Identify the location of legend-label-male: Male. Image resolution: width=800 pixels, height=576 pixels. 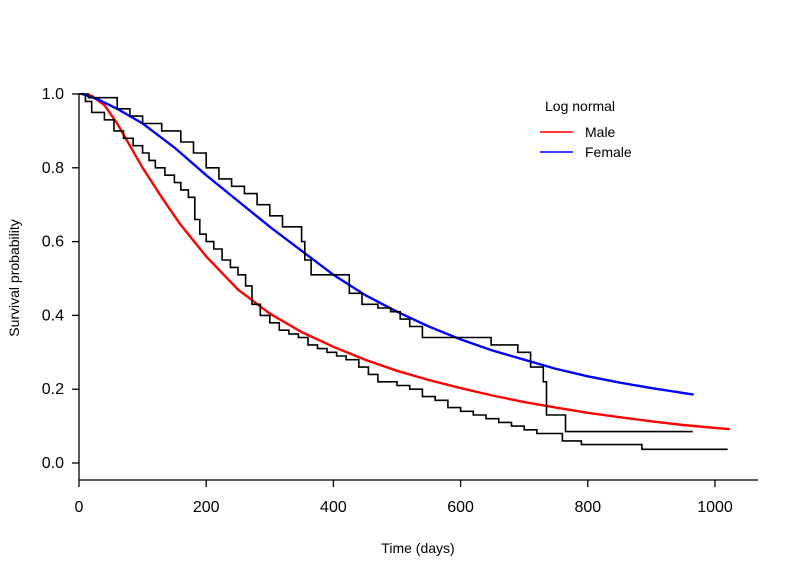
(600, 132).